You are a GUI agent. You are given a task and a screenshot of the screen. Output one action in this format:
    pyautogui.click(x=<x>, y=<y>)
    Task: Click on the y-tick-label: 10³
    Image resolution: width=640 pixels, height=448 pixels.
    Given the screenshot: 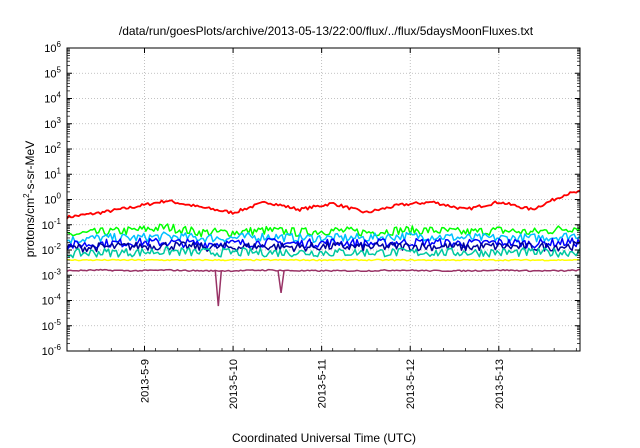 What is the action you would take?
    pyautogui.click(x=52, y=123)
    